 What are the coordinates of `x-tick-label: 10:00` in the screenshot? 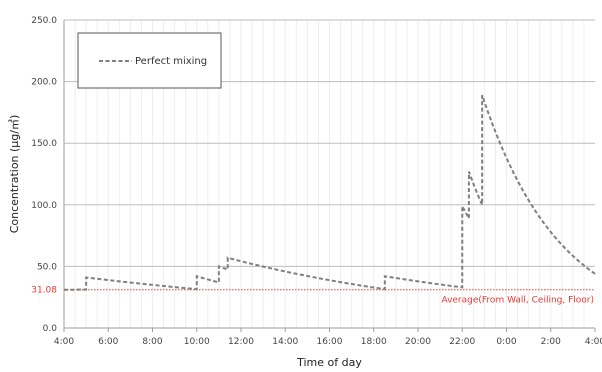 It's located at (197, 342).